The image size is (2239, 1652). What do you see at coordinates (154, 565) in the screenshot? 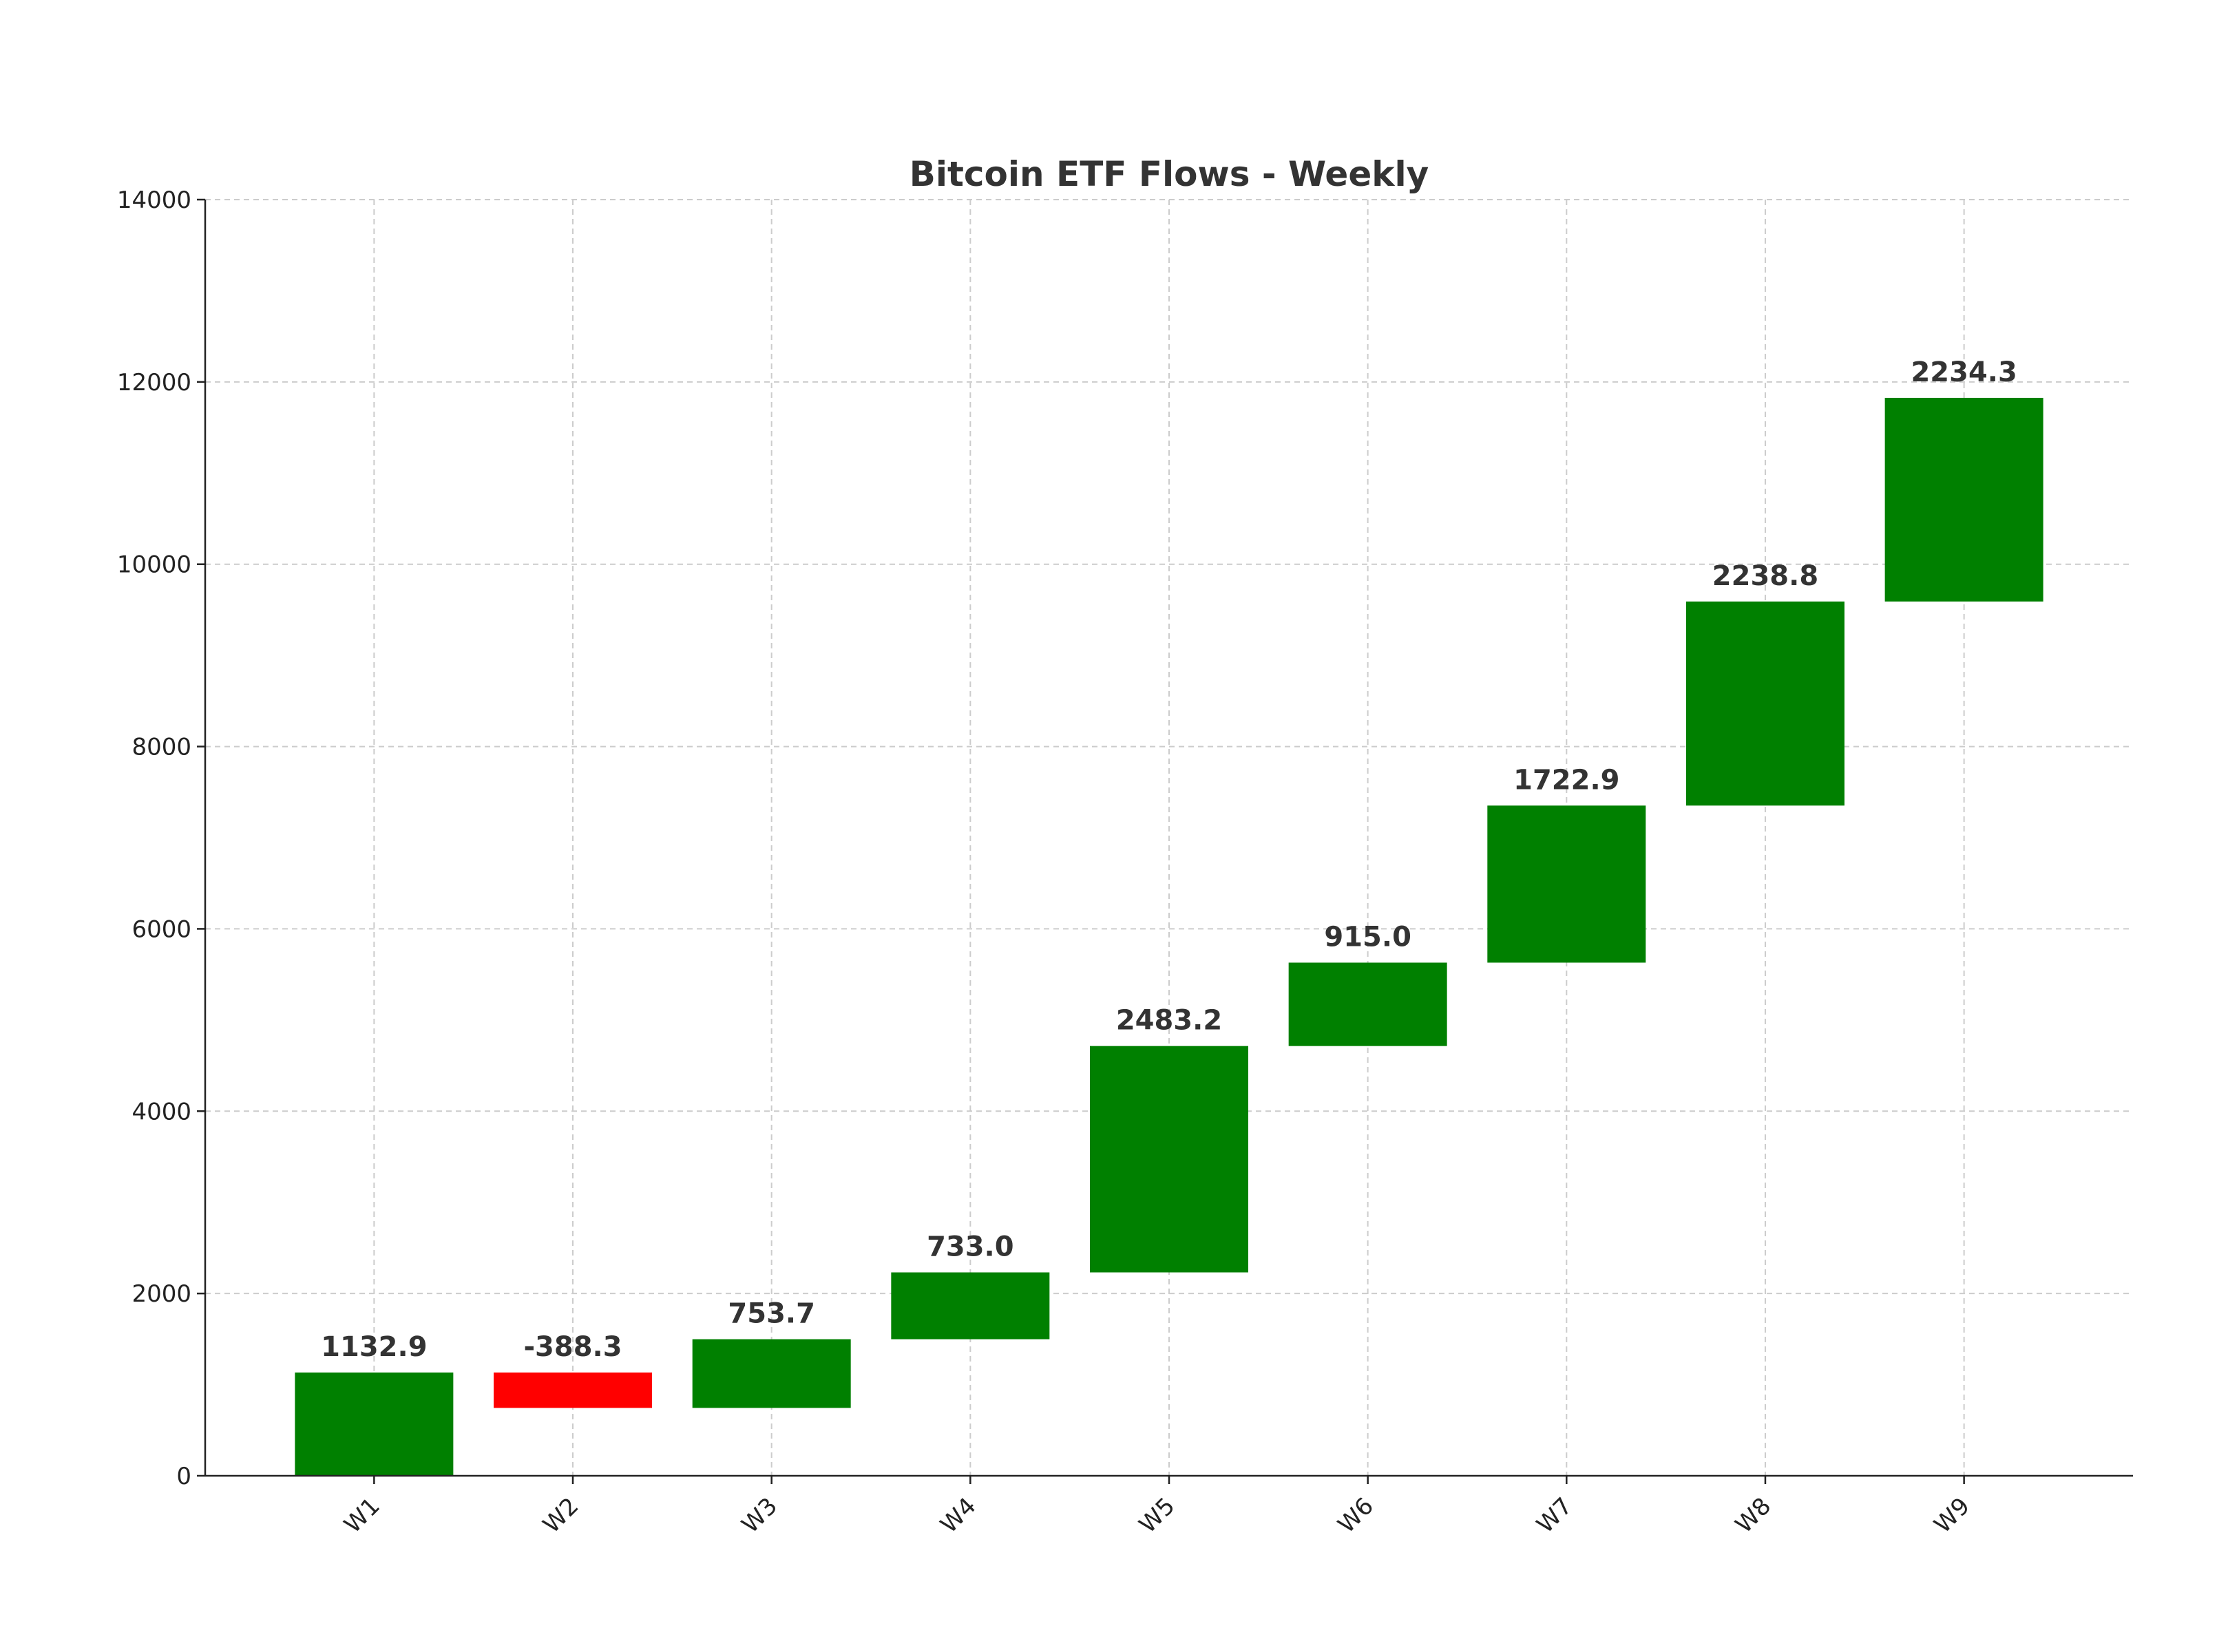
I see `y-tick-label: 10000` at bounding box center [154, 565].